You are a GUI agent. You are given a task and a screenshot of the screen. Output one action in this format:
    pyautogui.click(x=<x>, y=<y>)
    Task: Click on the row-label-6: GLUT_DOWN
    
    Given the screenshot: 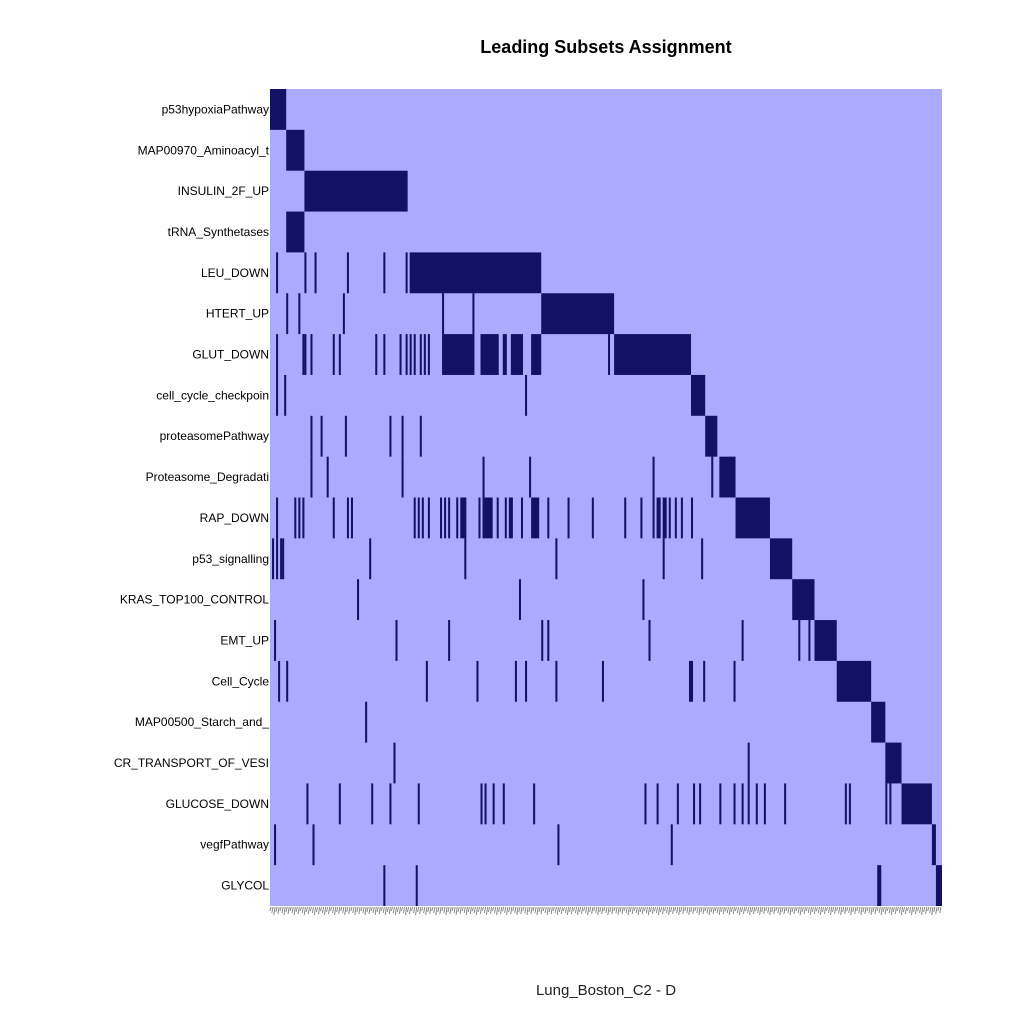 What is the action you would take?
    pyautogui.click(x=230, y=355)
    